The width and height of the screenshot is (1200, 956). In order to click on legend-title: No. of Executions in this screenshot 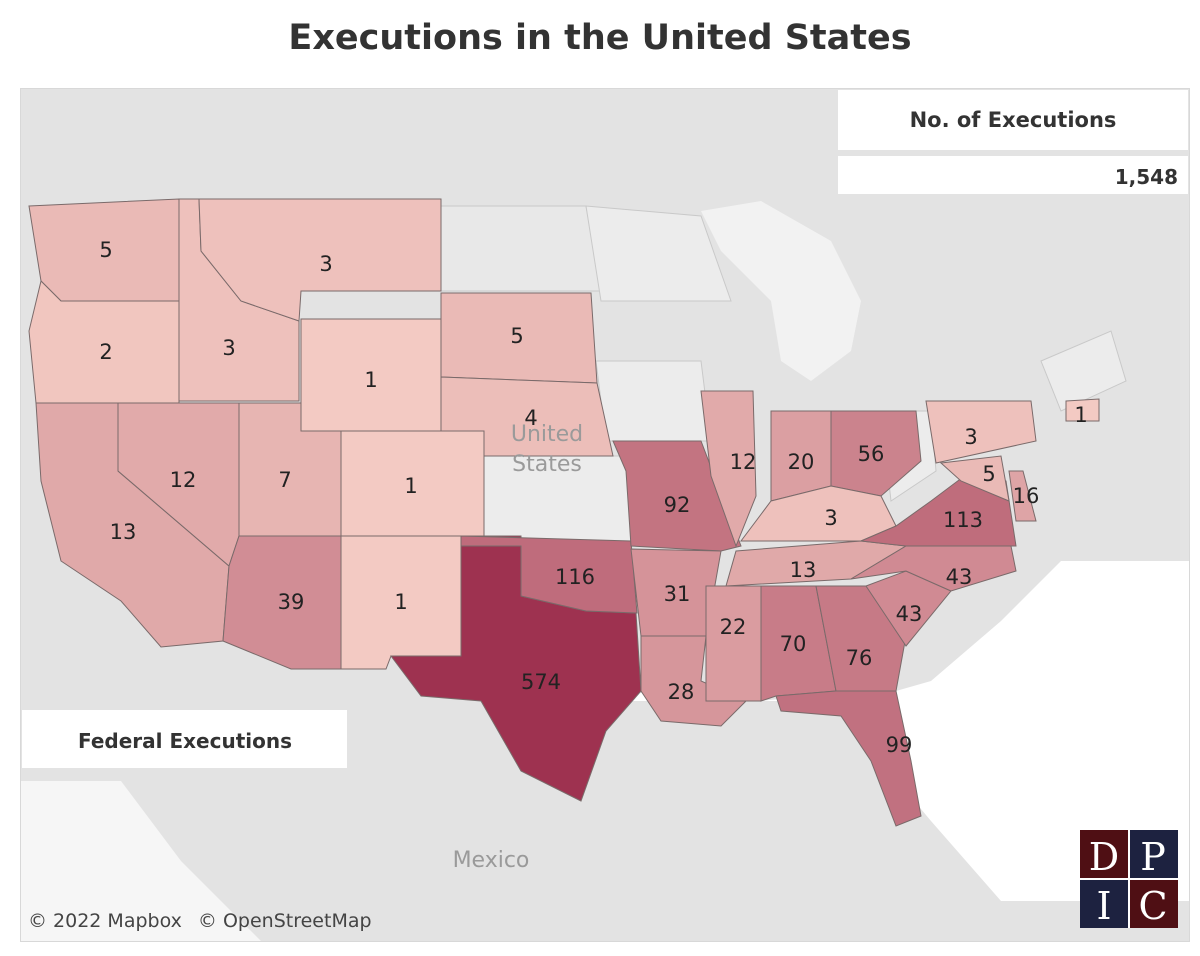, I will do `click(1013, 120)`.